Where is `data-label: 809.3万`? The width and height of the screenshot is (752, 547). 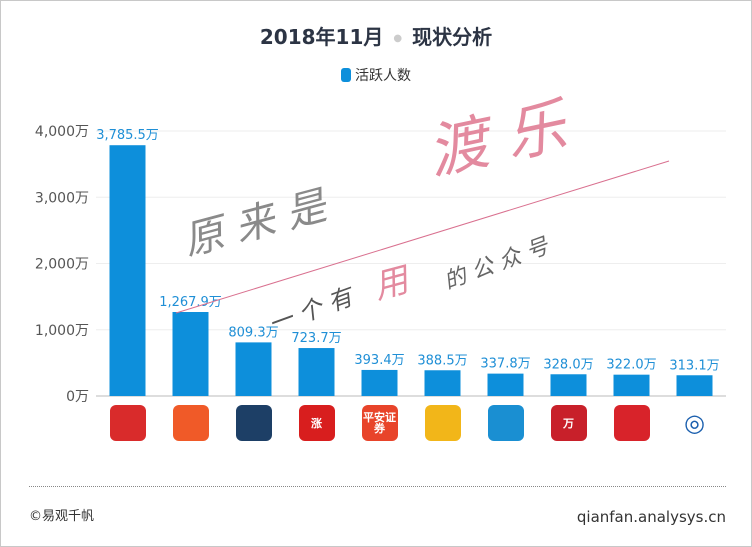
data-label: 809.3万 is located at coordinates (253, 332).